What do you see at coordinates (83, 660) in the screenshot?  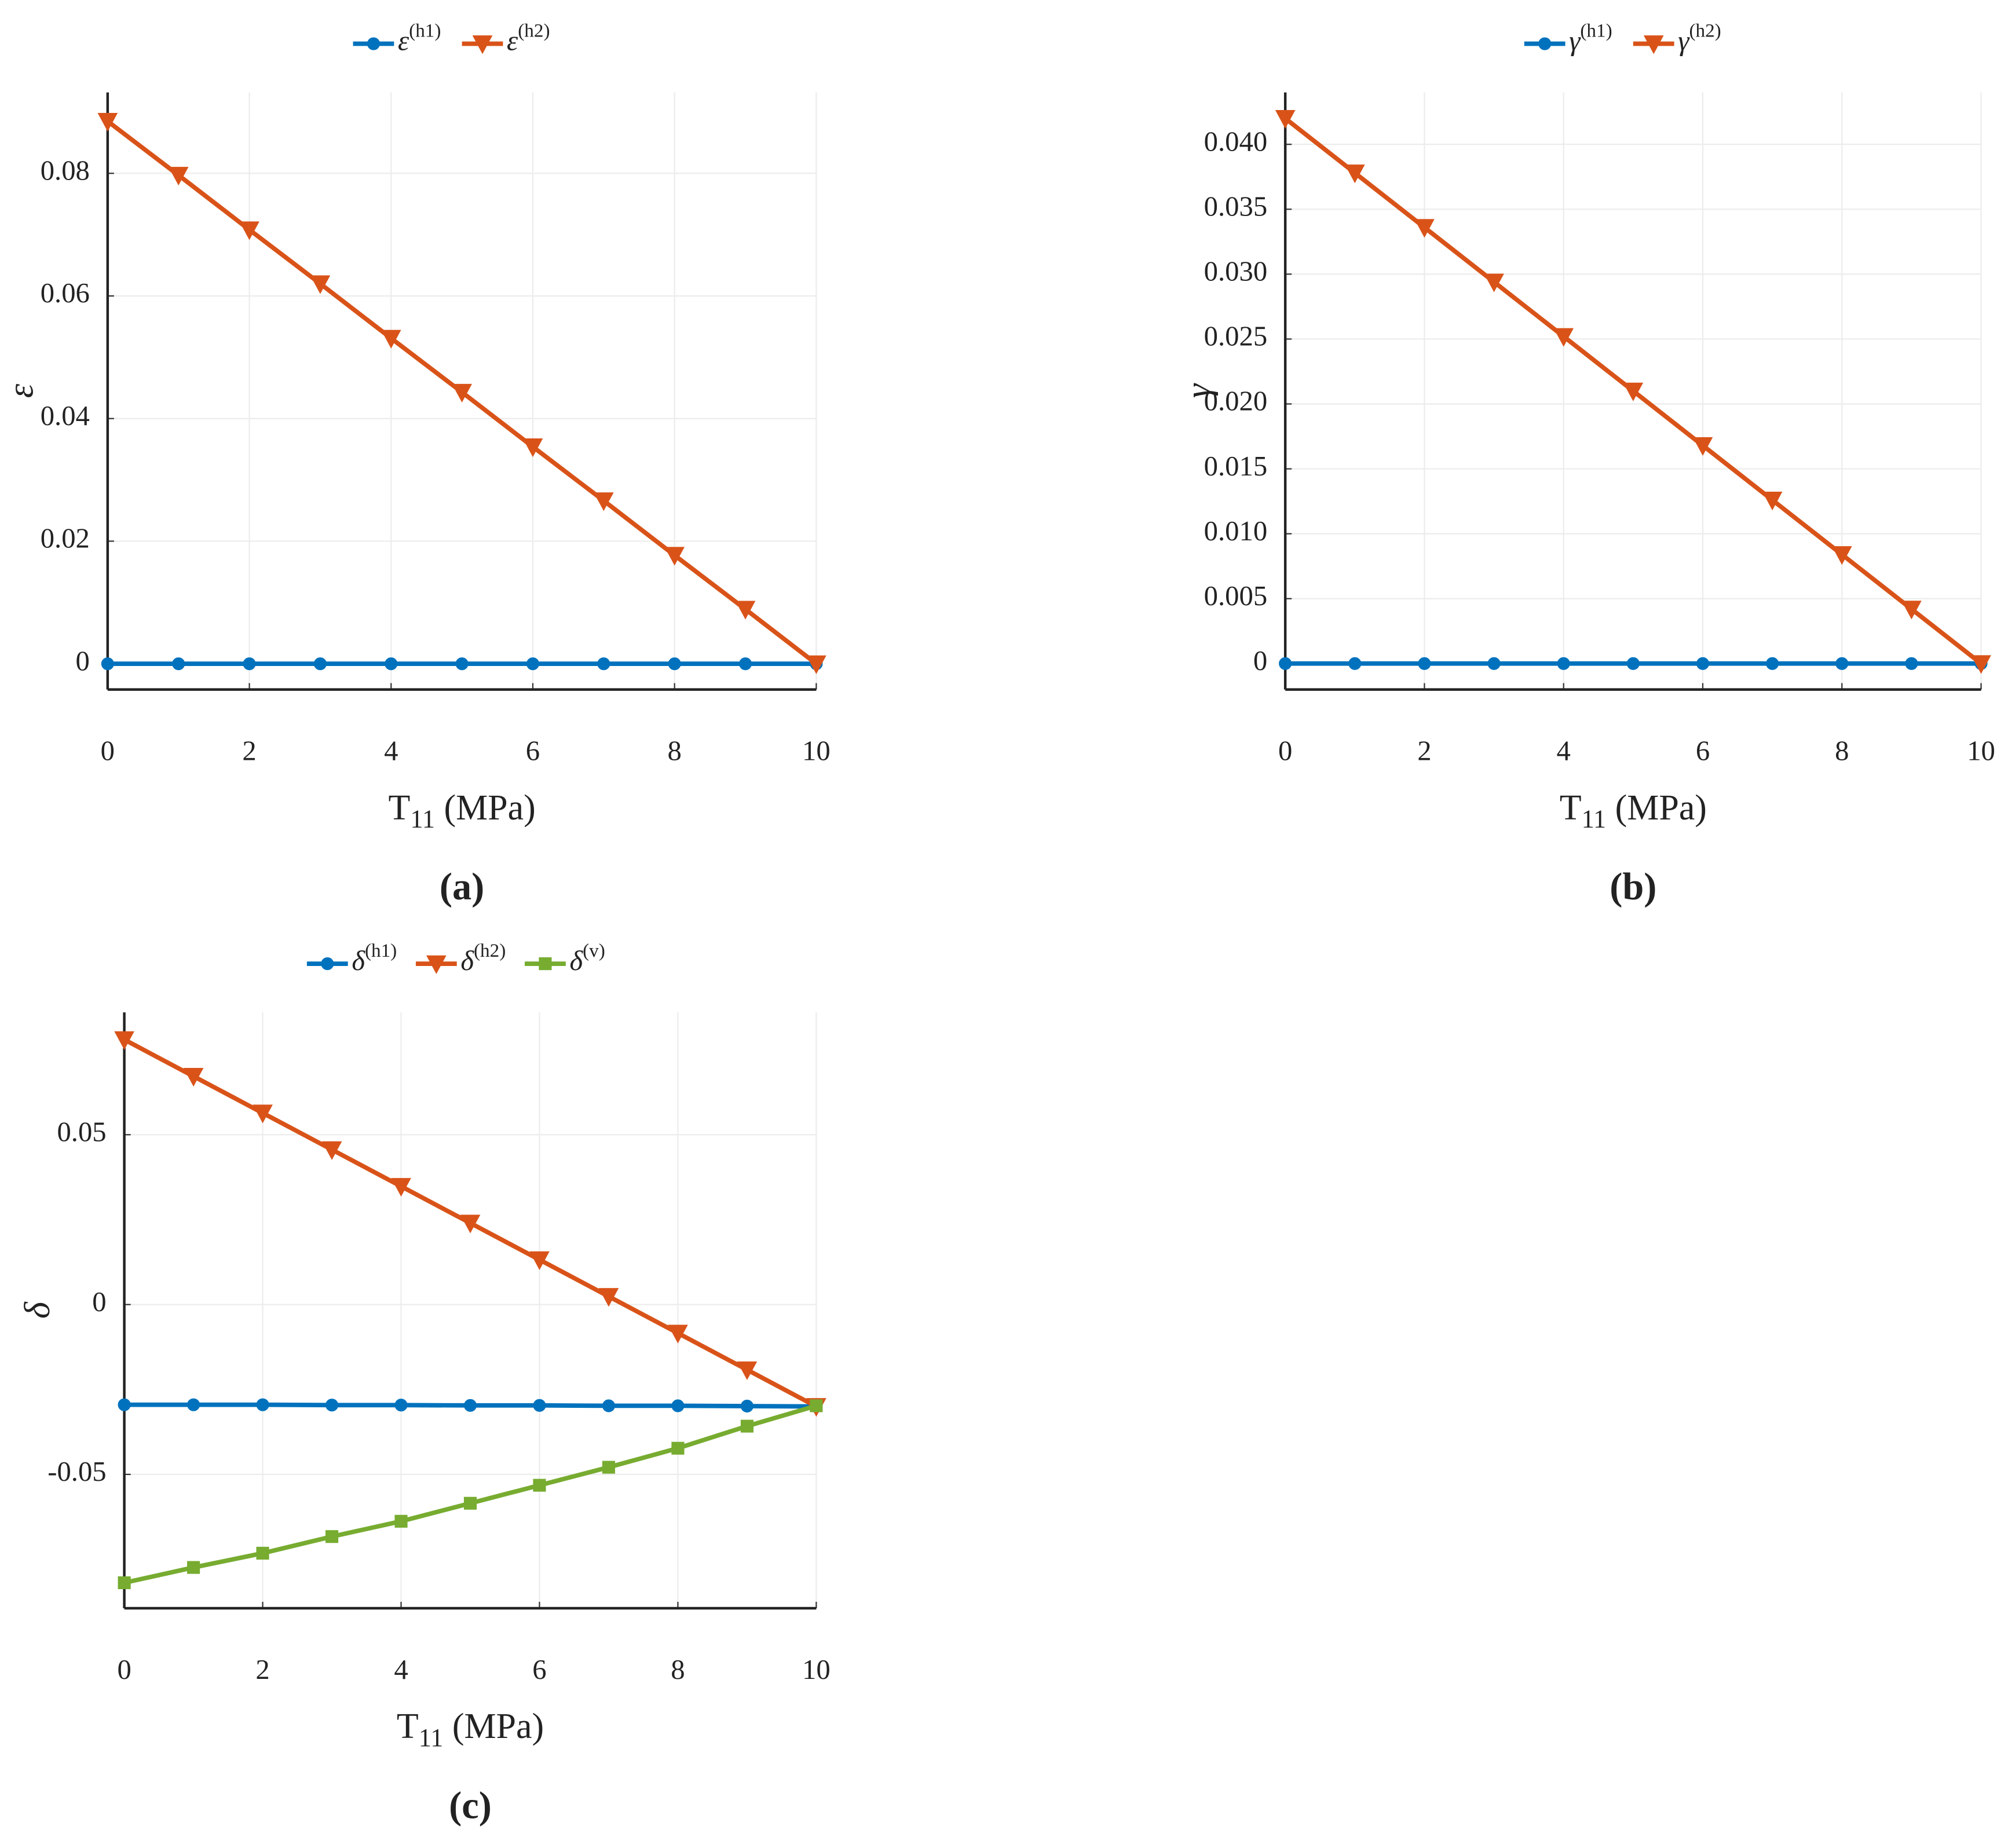 I see `y-tick-label: 0` at bounding box center [83, 660].